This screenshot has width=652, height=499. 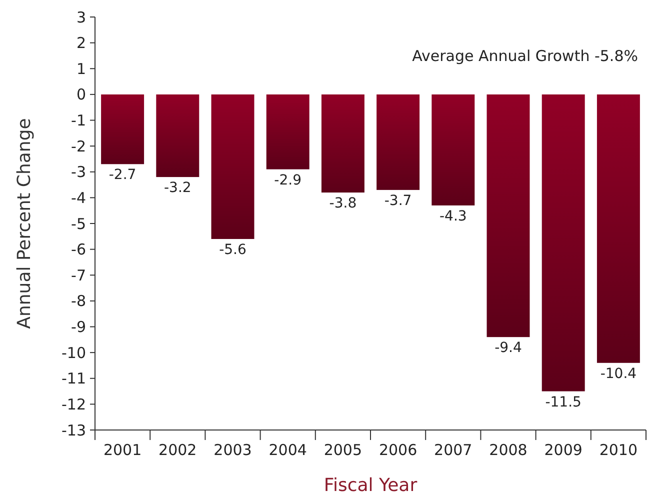 What do you see at coordinates (398, 200) in the screenshot?
I see `data-label: -3.7` at bounding box center [398, 200].